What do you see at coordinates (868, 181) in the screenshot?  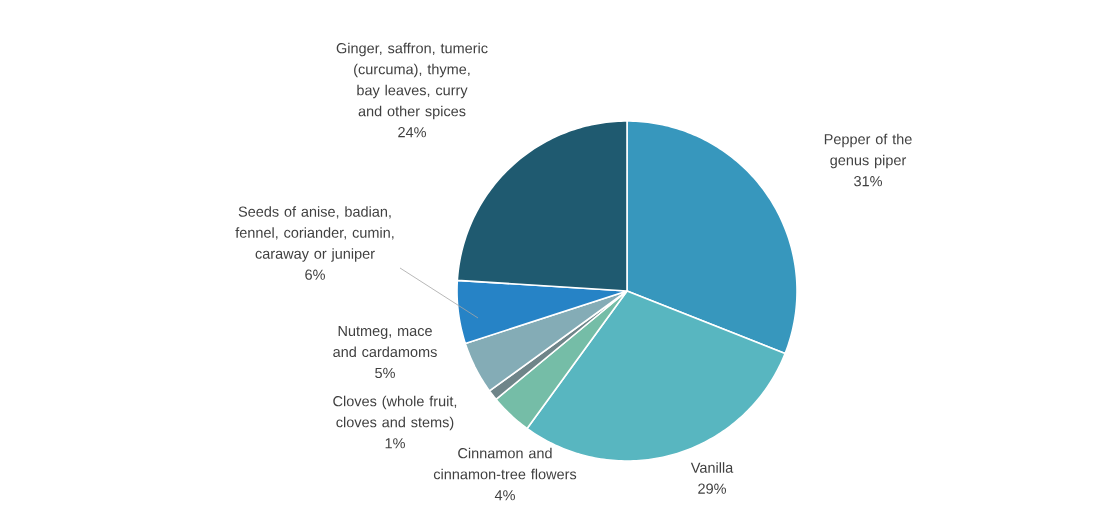 I see `data-label: 31%` at bounding box center [868, 181].